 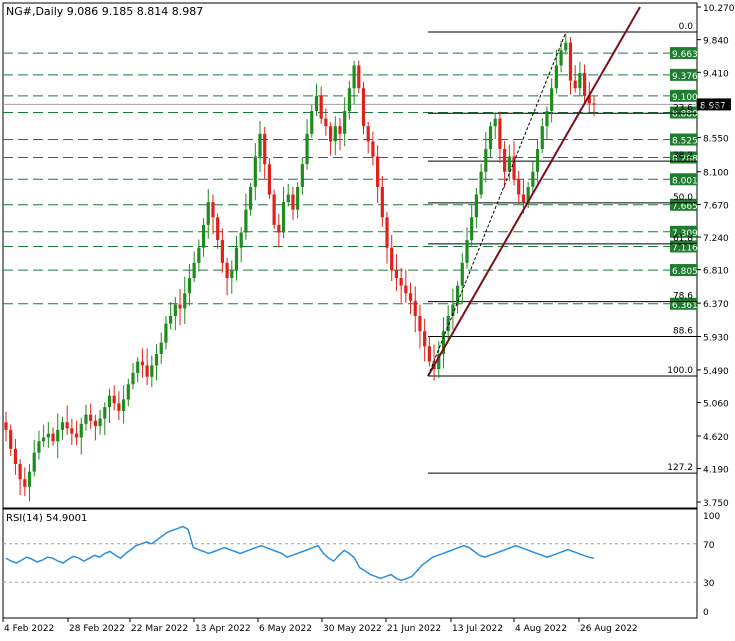 I want to click on level-badge-text: 8.001, so click(x=685, y=181).